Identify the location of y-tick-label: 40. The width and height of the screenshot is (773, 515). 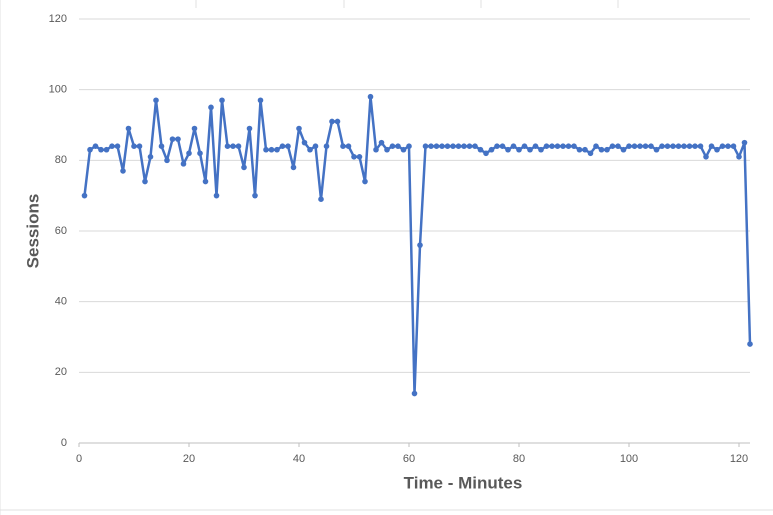
(61, 302).